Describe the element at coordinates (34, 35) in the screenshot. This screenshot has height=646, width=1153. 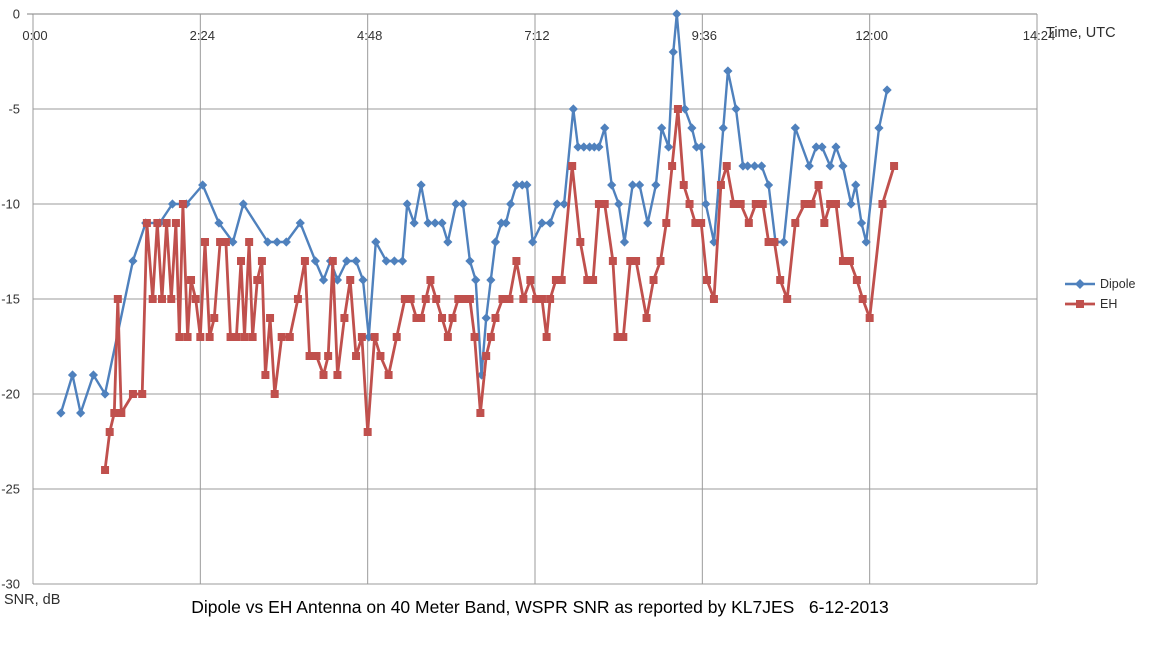
I see `x-tick-label: 0:00` at that location.